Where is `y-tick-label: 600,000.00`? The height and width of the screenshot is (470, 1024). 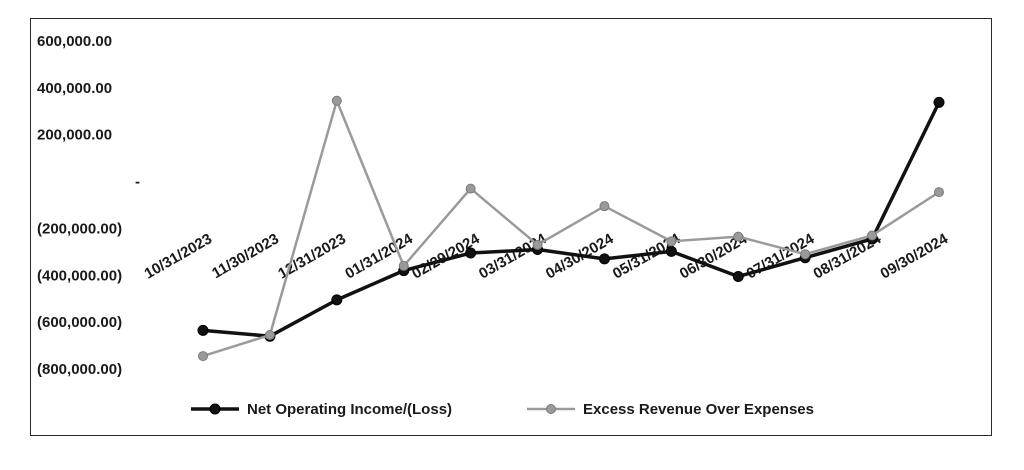
y-tick-label: 600,000.00 is located at coordinates (74, 41).